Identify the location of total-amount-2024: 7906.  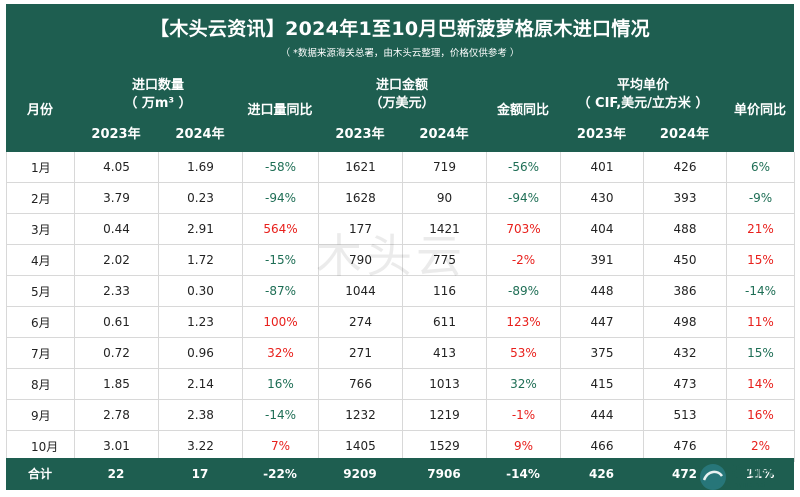
(444, 474).